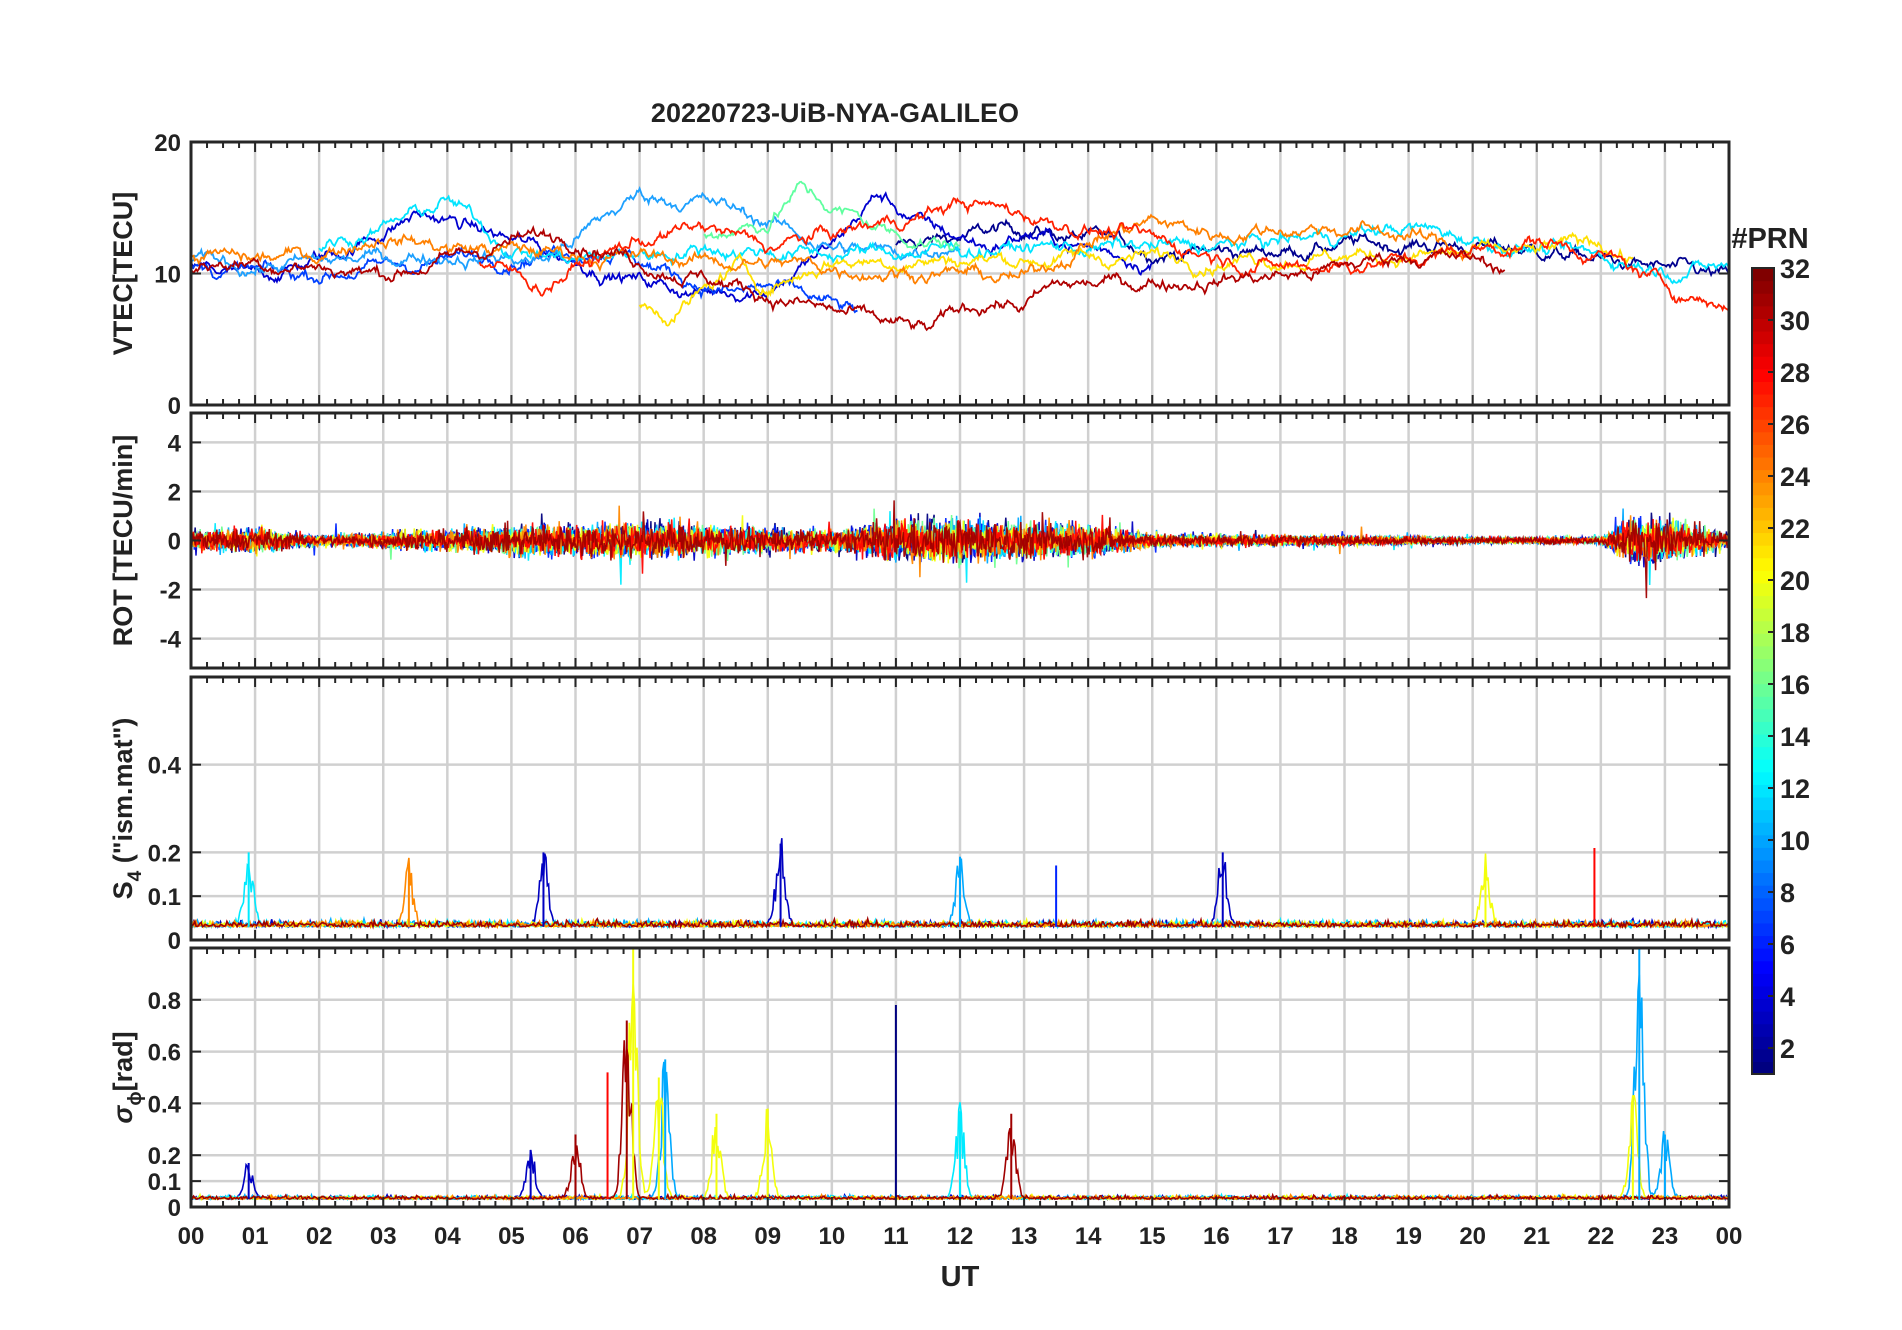 The height and width of the screenshot is (1330, 1902). I want to click on y-label-main: S, so click(123, 890).